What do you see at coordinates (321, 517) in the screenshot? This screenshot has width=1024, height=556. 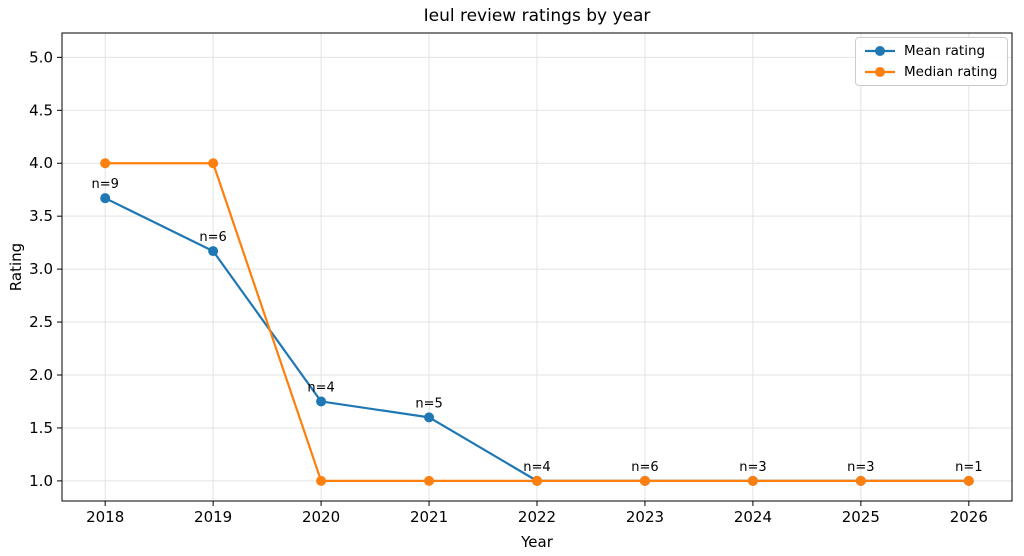 I see `x-tick-label: 2020` at bounding box center [321, 517].